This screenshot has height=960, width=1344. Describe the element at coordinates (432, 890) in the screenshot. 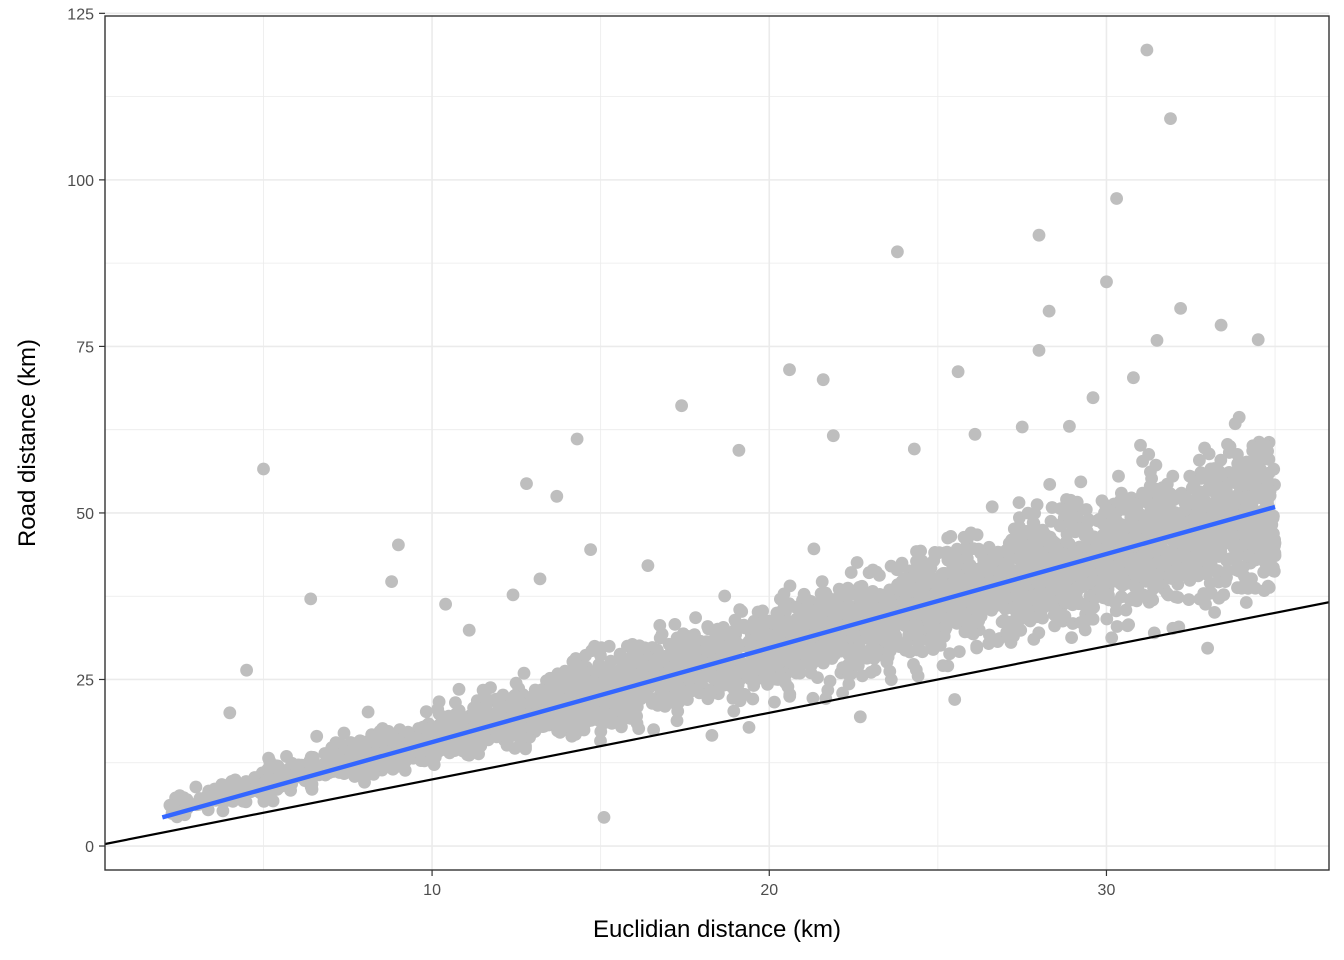

I see `x-tick-label: 10` at that location.